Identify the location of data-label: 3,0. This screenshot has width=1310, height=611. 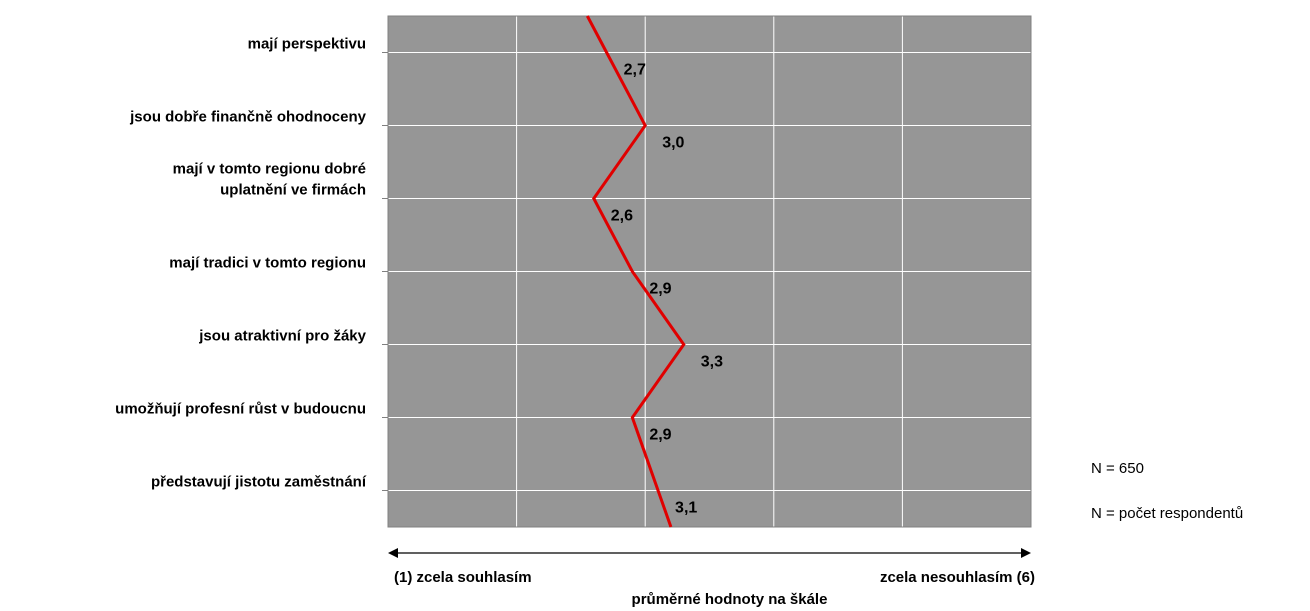
(673, 143).